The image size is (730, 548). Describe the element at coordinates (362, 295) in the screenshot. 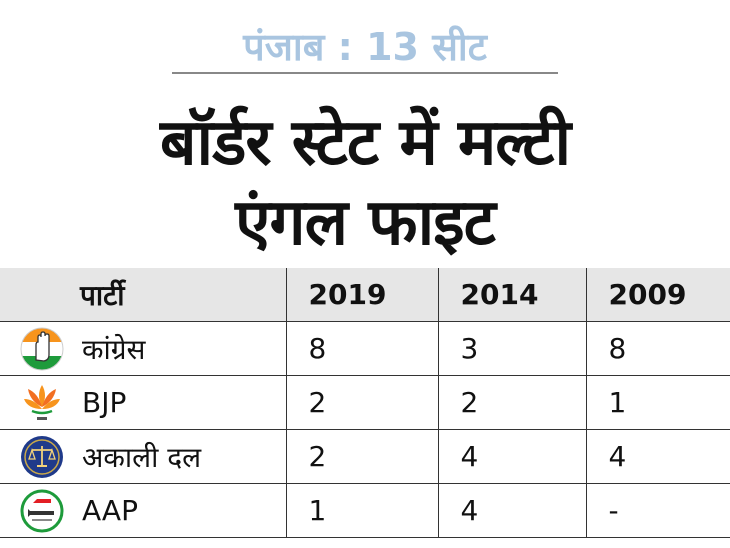

I see `column-header-2019: 2019` at that location.